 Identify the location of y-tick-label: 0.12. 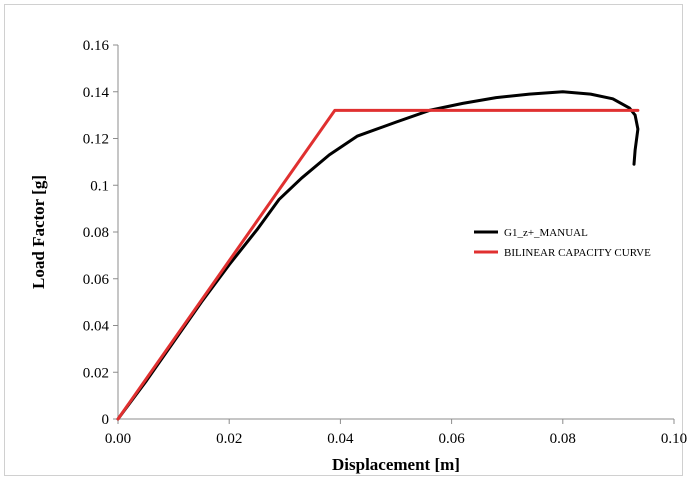
(96, 140).